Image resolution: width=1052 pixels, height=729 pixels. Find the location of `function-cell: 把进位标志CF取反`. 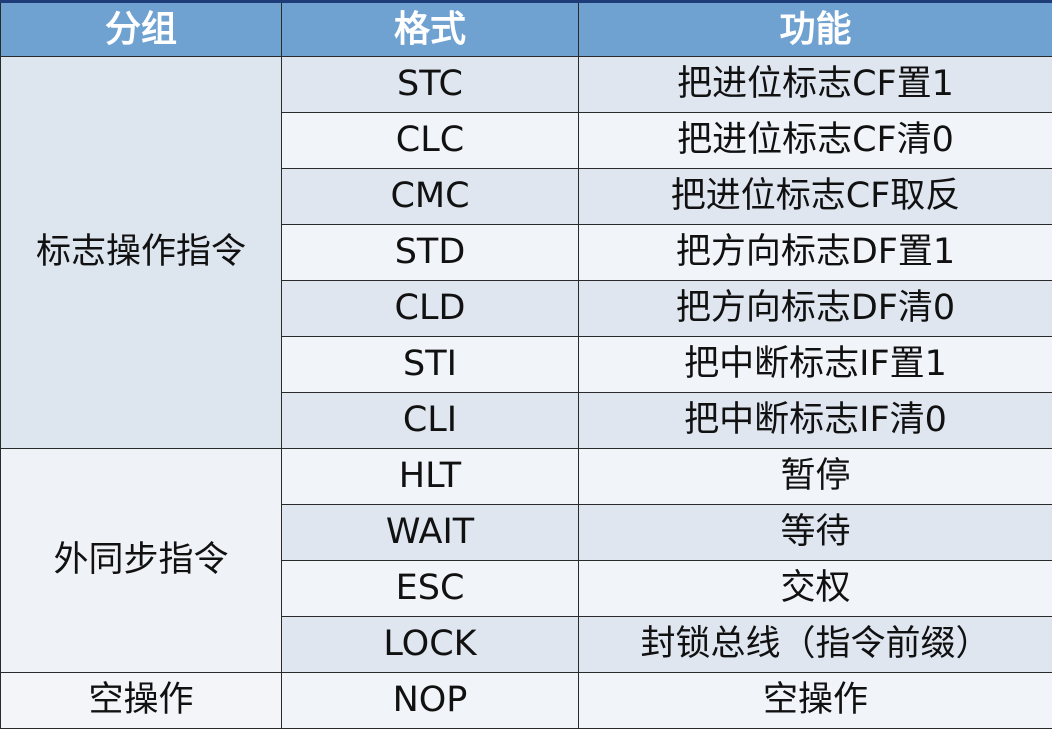

function-cell: 把进位标志CF取反 is located at coordinates (815, 197).